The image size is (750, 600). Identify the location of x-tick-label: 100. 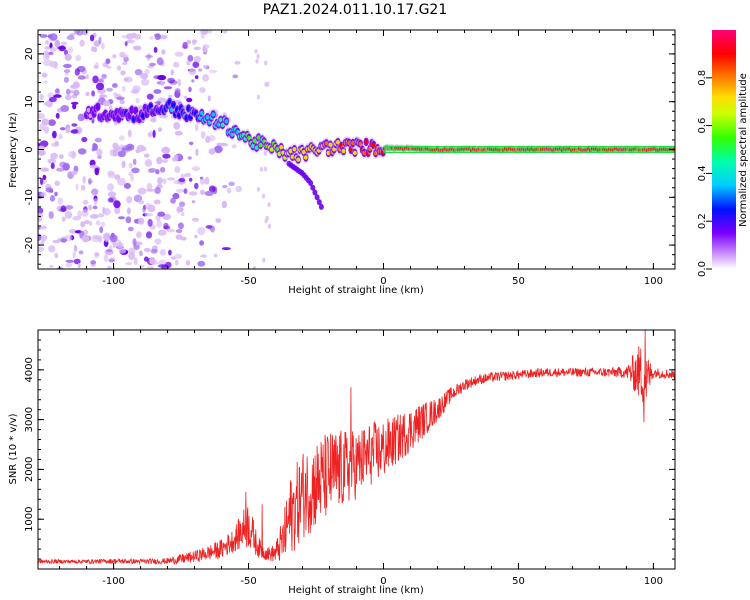
(653, 581).